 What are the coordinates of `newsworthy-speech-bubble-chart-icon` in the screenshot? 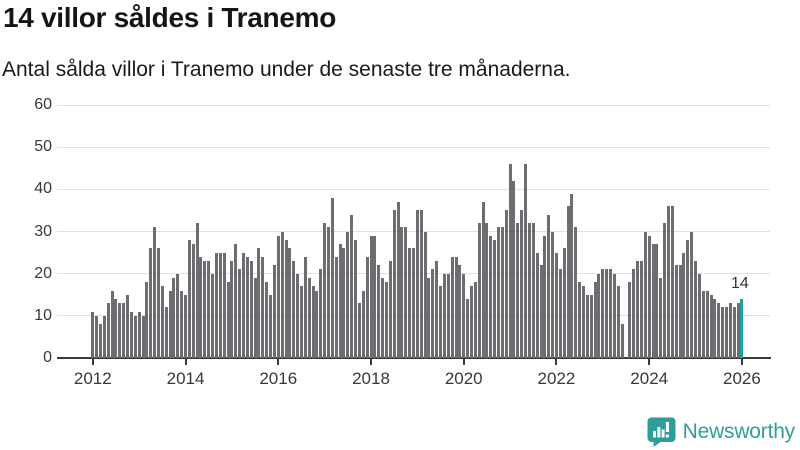 It's located at (661, 432).